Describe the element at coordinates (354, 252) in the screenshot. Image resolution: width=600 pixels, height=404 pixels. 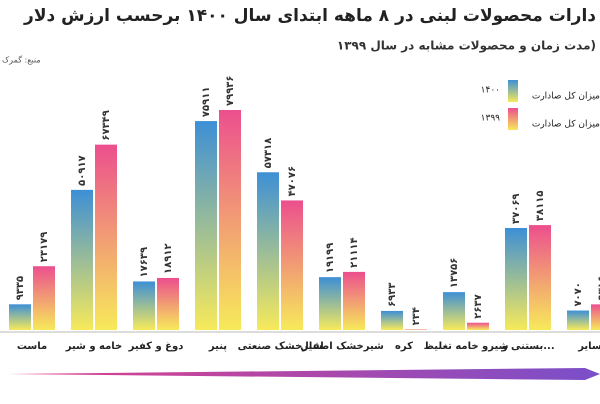
I see `value-label: ۲۱۱۱۴` at that location.